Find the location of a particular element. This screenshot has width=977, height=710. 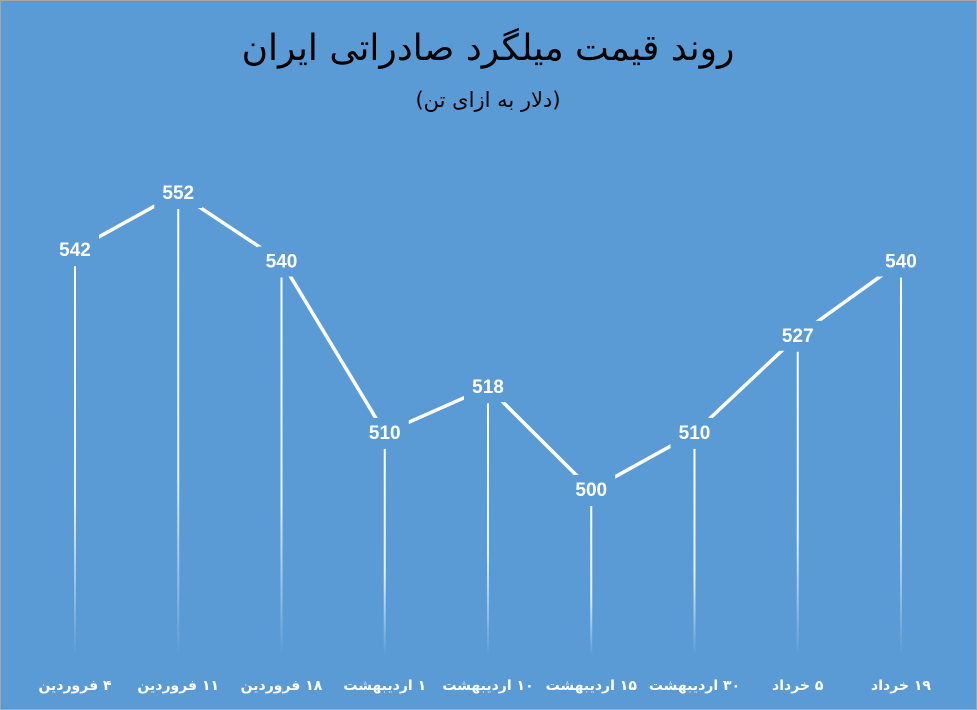

x-tick-label: ۱ اردیبهشت is located at coordinates (384, 686).